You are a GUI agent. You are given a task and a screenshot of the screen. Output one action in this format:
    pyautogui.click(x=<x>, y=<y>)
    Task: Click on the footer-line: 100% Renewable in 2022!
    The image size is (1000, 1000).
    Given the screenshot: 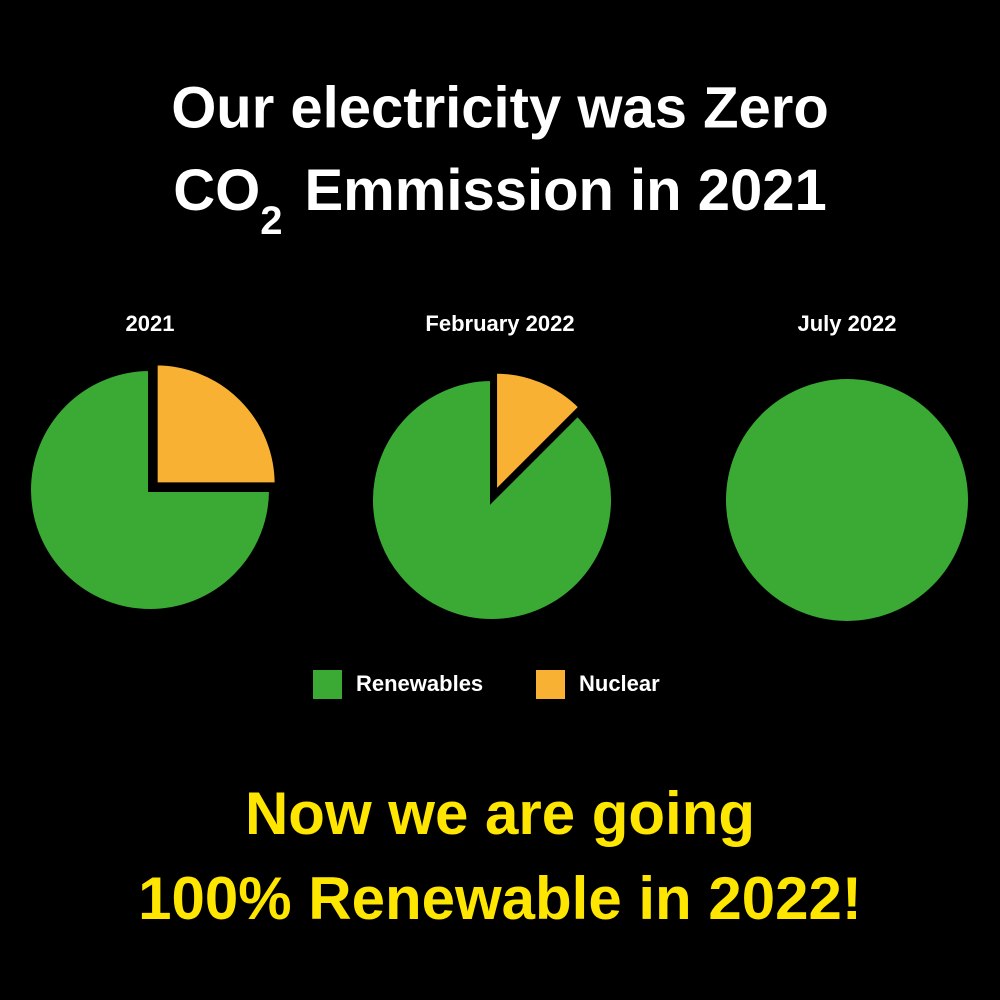 What is the action you would take?
    pyautogui.click(x=500, y=898)
    